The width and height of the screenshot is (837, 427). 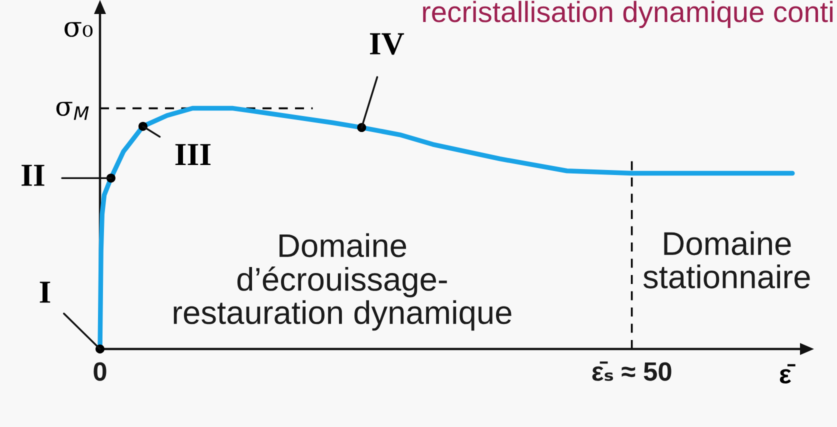 What do you see at coordinates (726, 259) in the screenshot?
I see `annotation: Domaine stationnaire` at bounding box center [726, 259].